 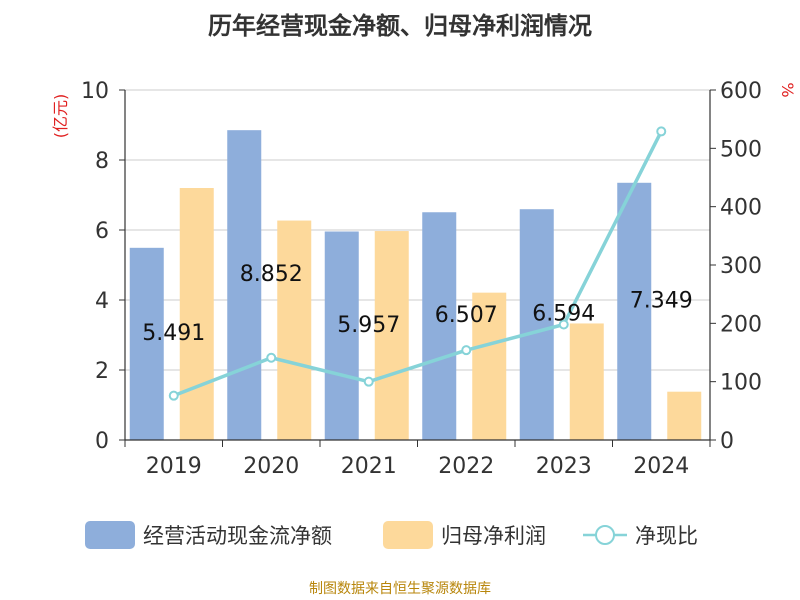 I want to click on left-tick-label-3: 6, so click(x=102, y=231).